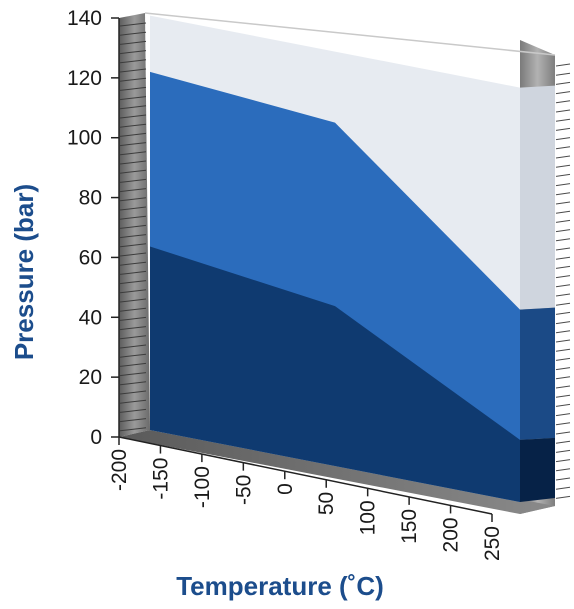 The height and width of the screenshot is (609, 574). Describe the element at coordinates (492, 543) in the screenshot. I see `x-tick-label: 250` at that location.